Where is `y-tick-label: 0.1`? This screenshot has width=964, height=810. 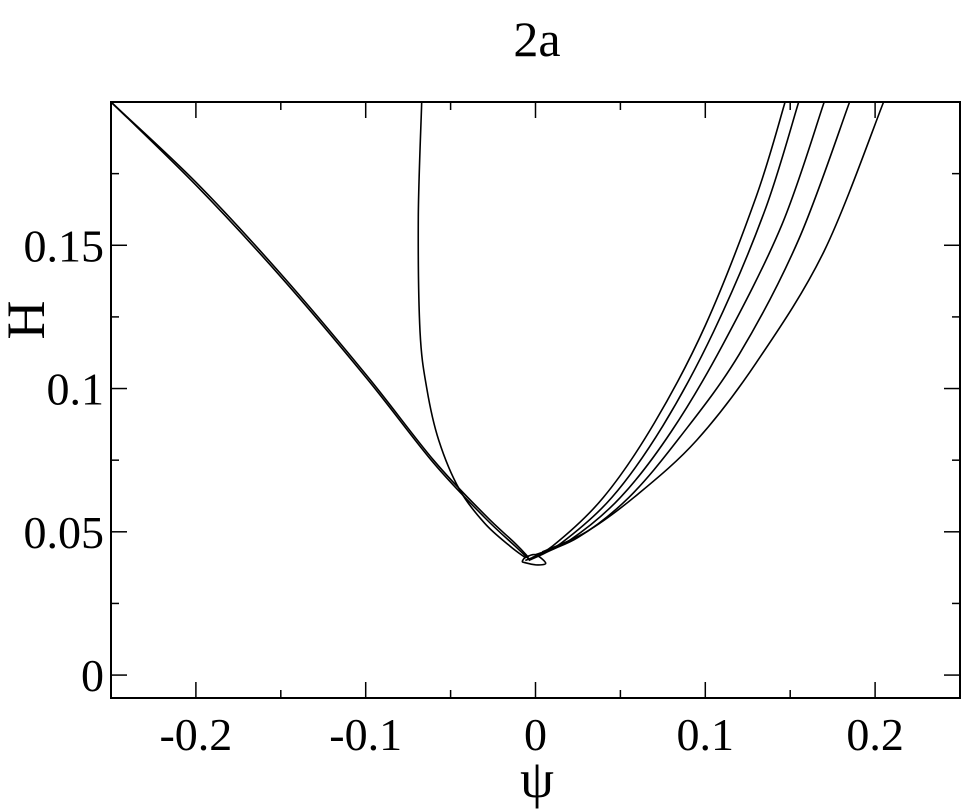
y-tick-label: 0.1 is located at coordinates (76, 389).